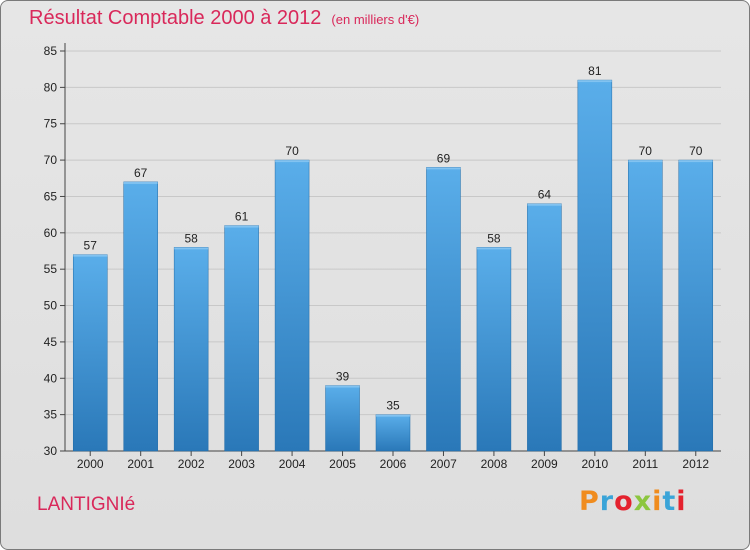 The width and height of the screenshot is (750, 550). What do you see at coordinates (494, 464) in the screenshot?
I see `x-tick-label-2008: 2008` at bounding box center [494, 464].